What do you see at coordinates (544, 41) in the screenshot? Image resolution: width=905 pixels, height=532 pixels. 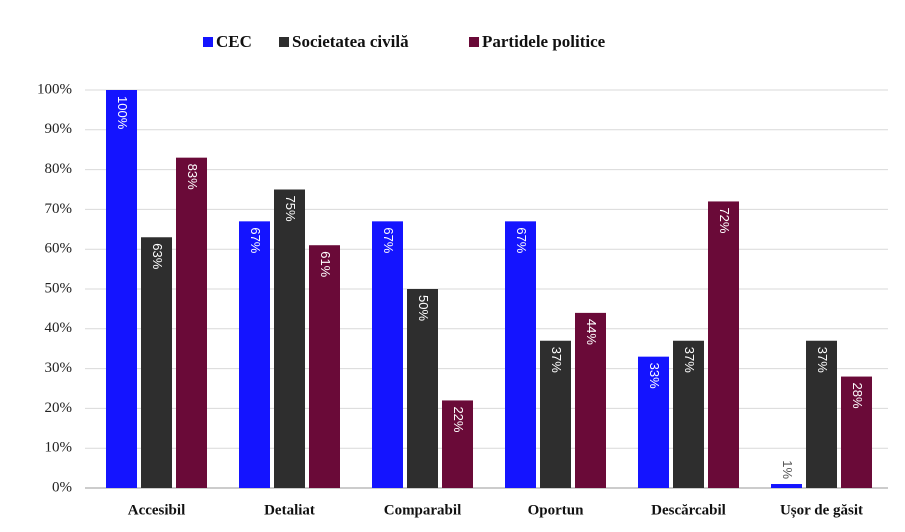 I see `legend-label: Partidele politice` at bounding box center [544, 41].